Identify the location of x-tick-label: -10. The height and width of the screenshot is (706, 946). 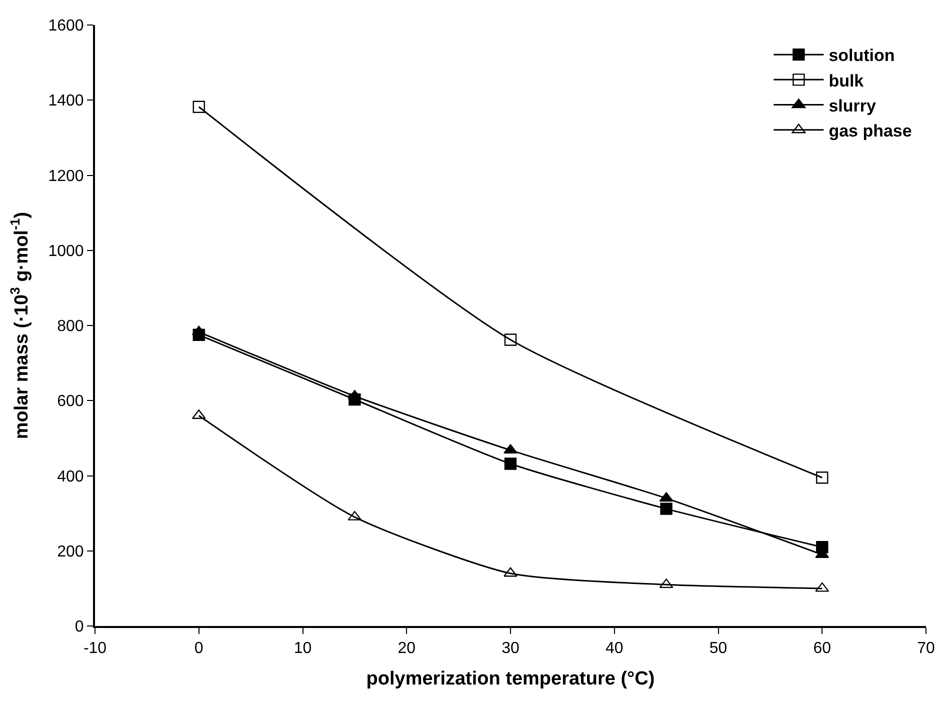
(95, 649).